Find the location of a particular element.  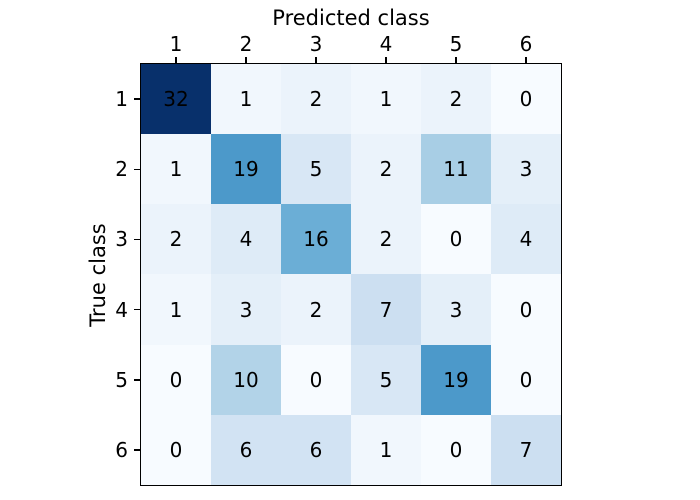

matrix-cell-r4c1: 1 is located at coordinates (176, 309).